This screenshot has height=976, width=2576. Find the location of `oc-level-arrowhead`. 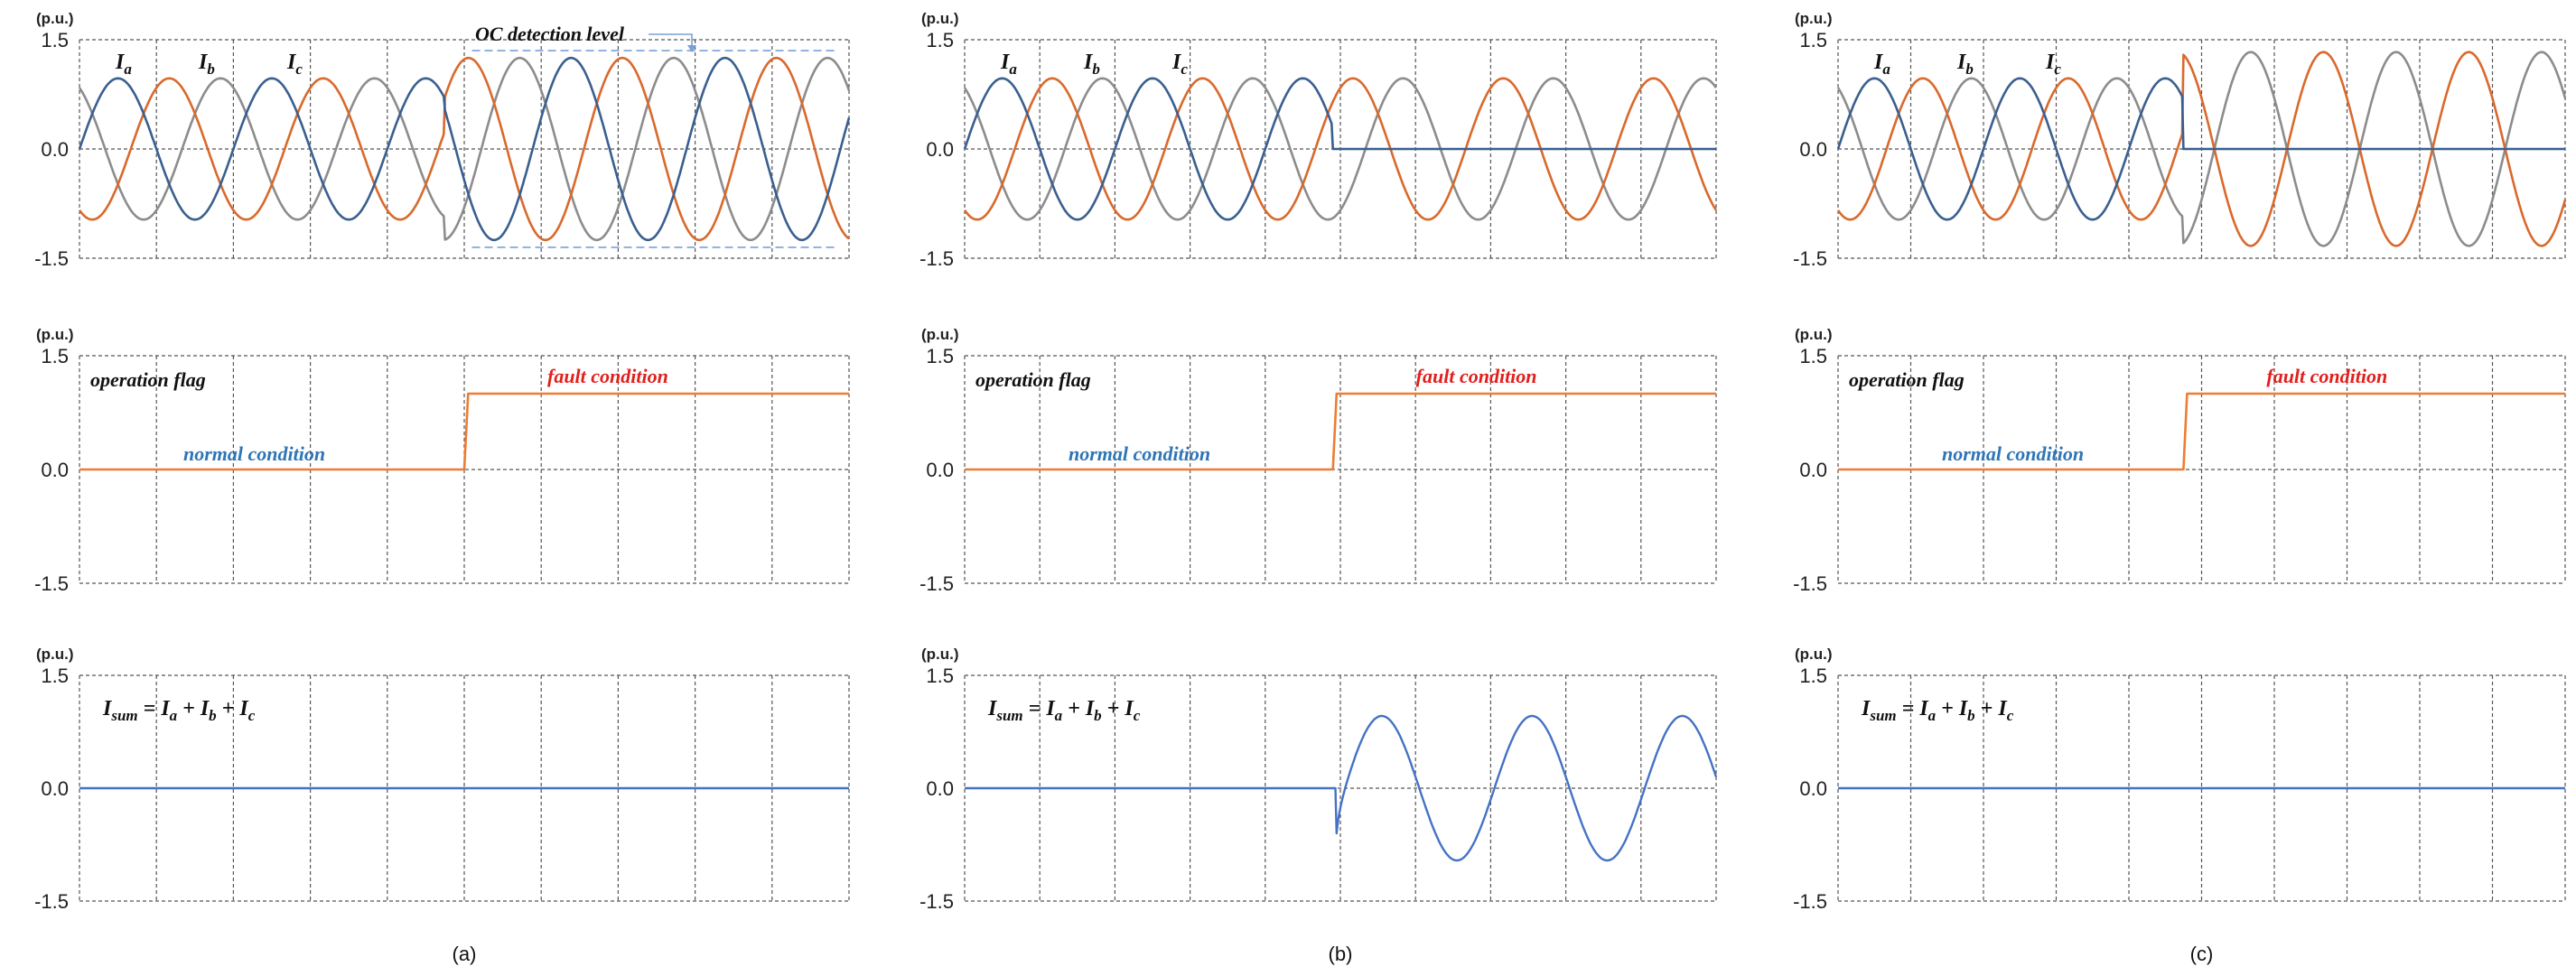

oc-level-arrowhead is located at coordinates (691, 49).